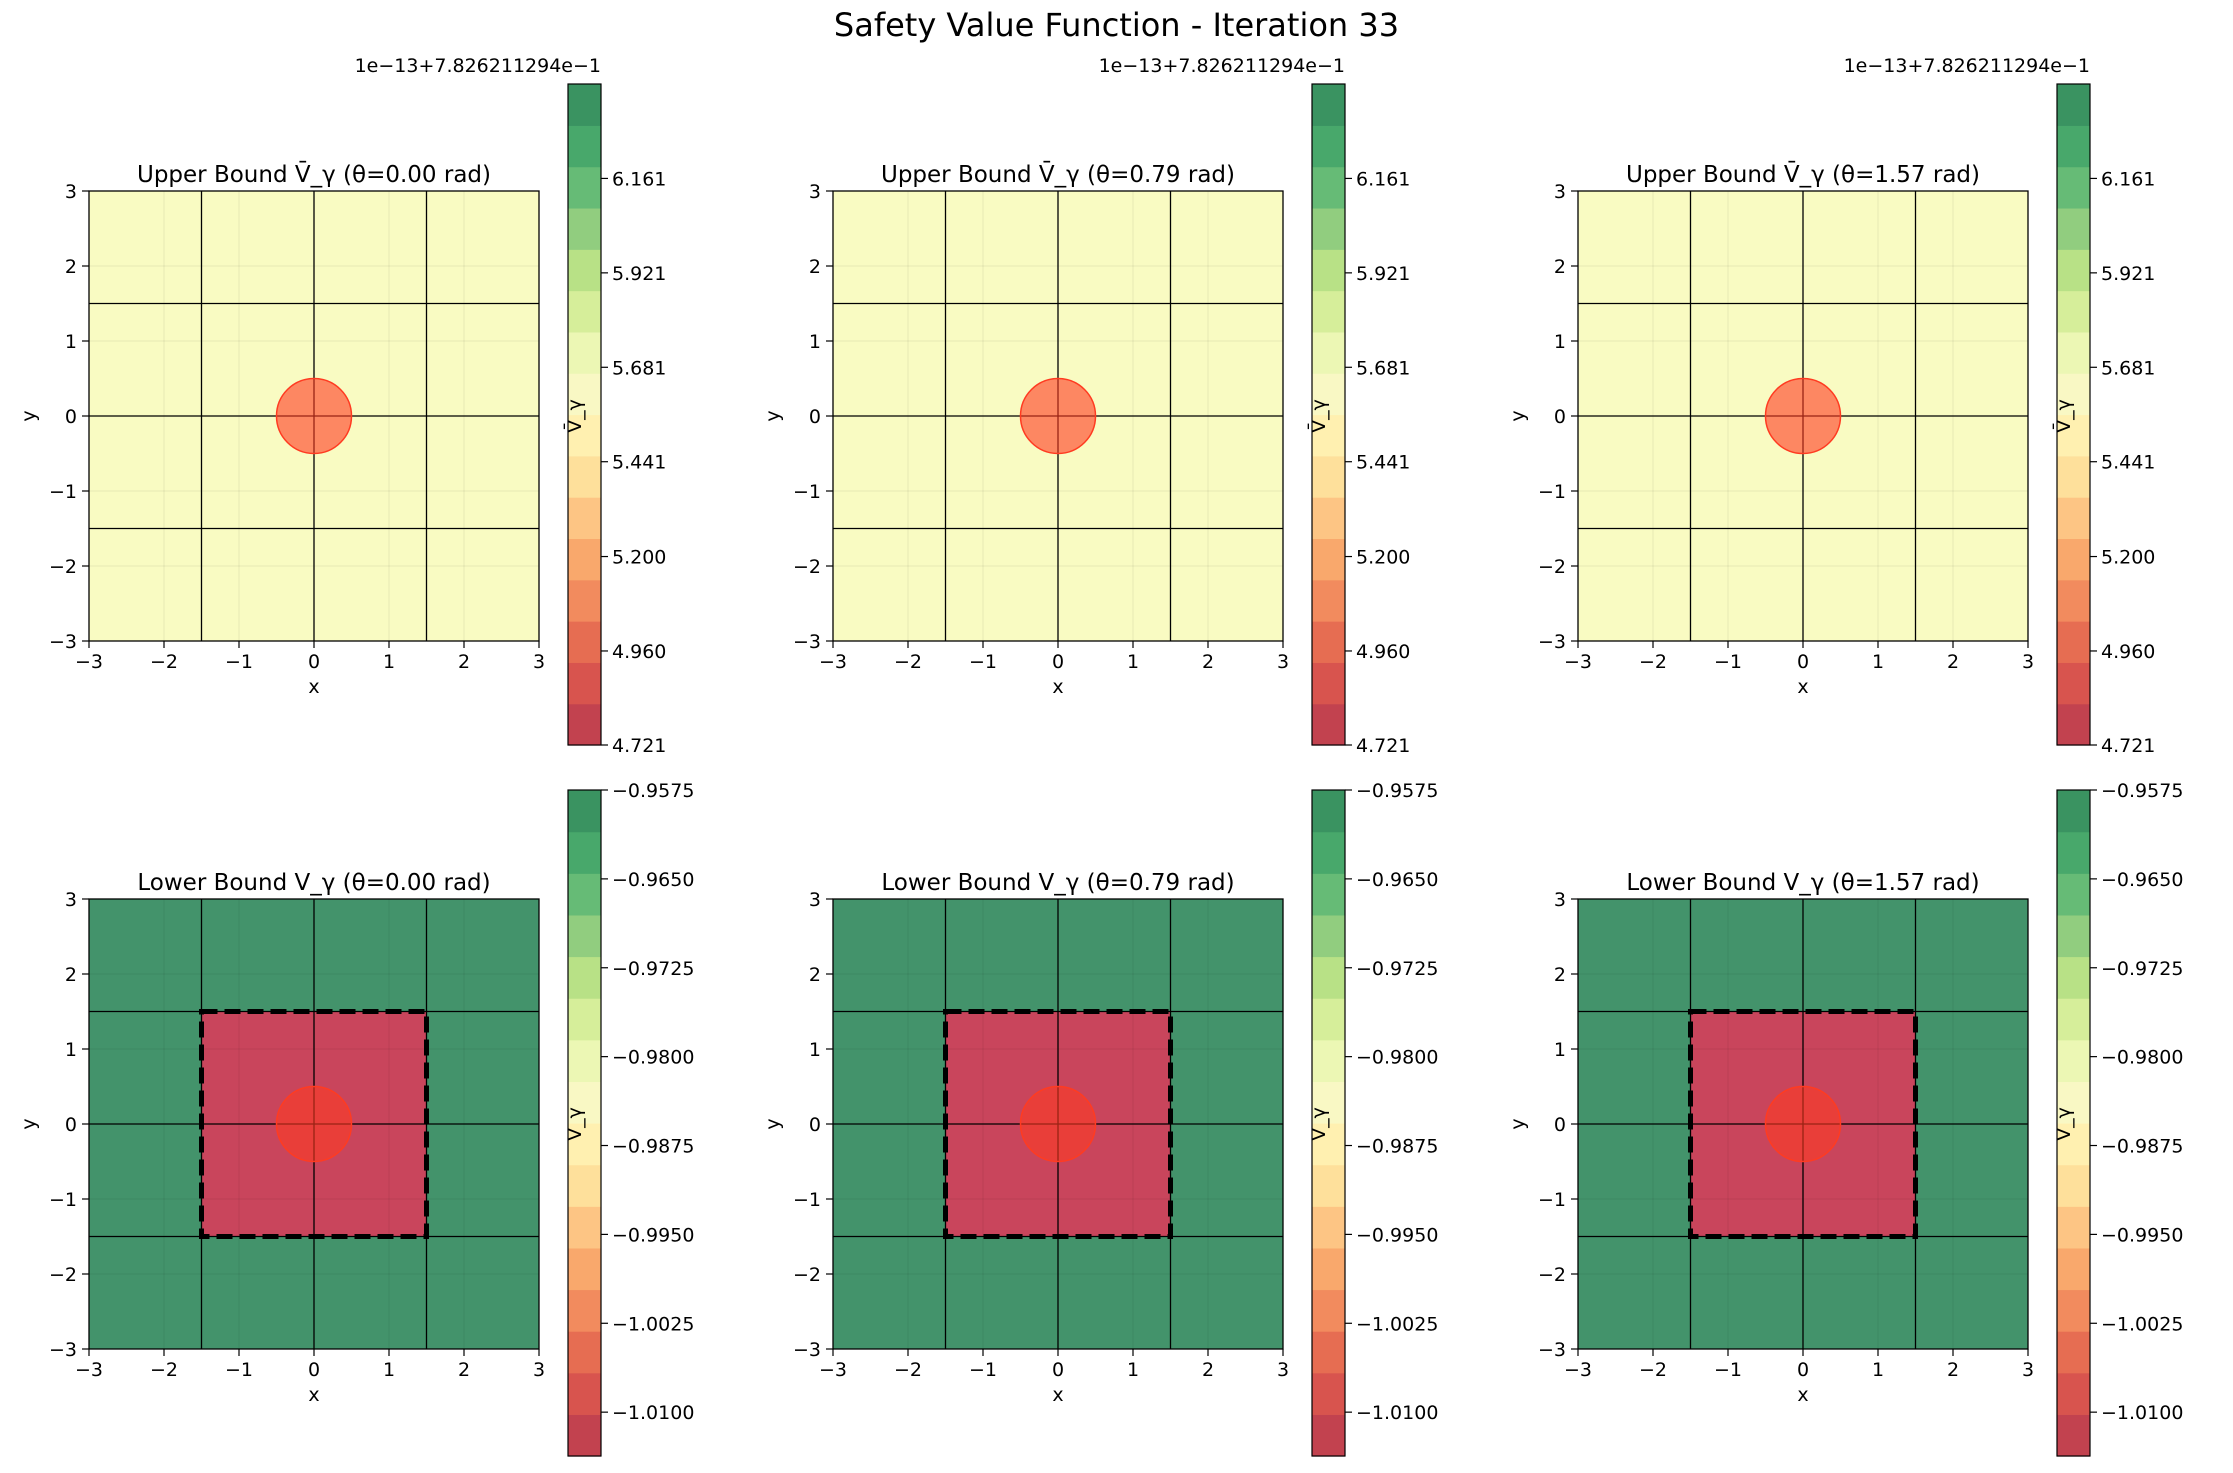  Describe the element at coordinates (2142, 791) in the screenshot. I see `colorbar-tick-label: −0.9575` at that location.